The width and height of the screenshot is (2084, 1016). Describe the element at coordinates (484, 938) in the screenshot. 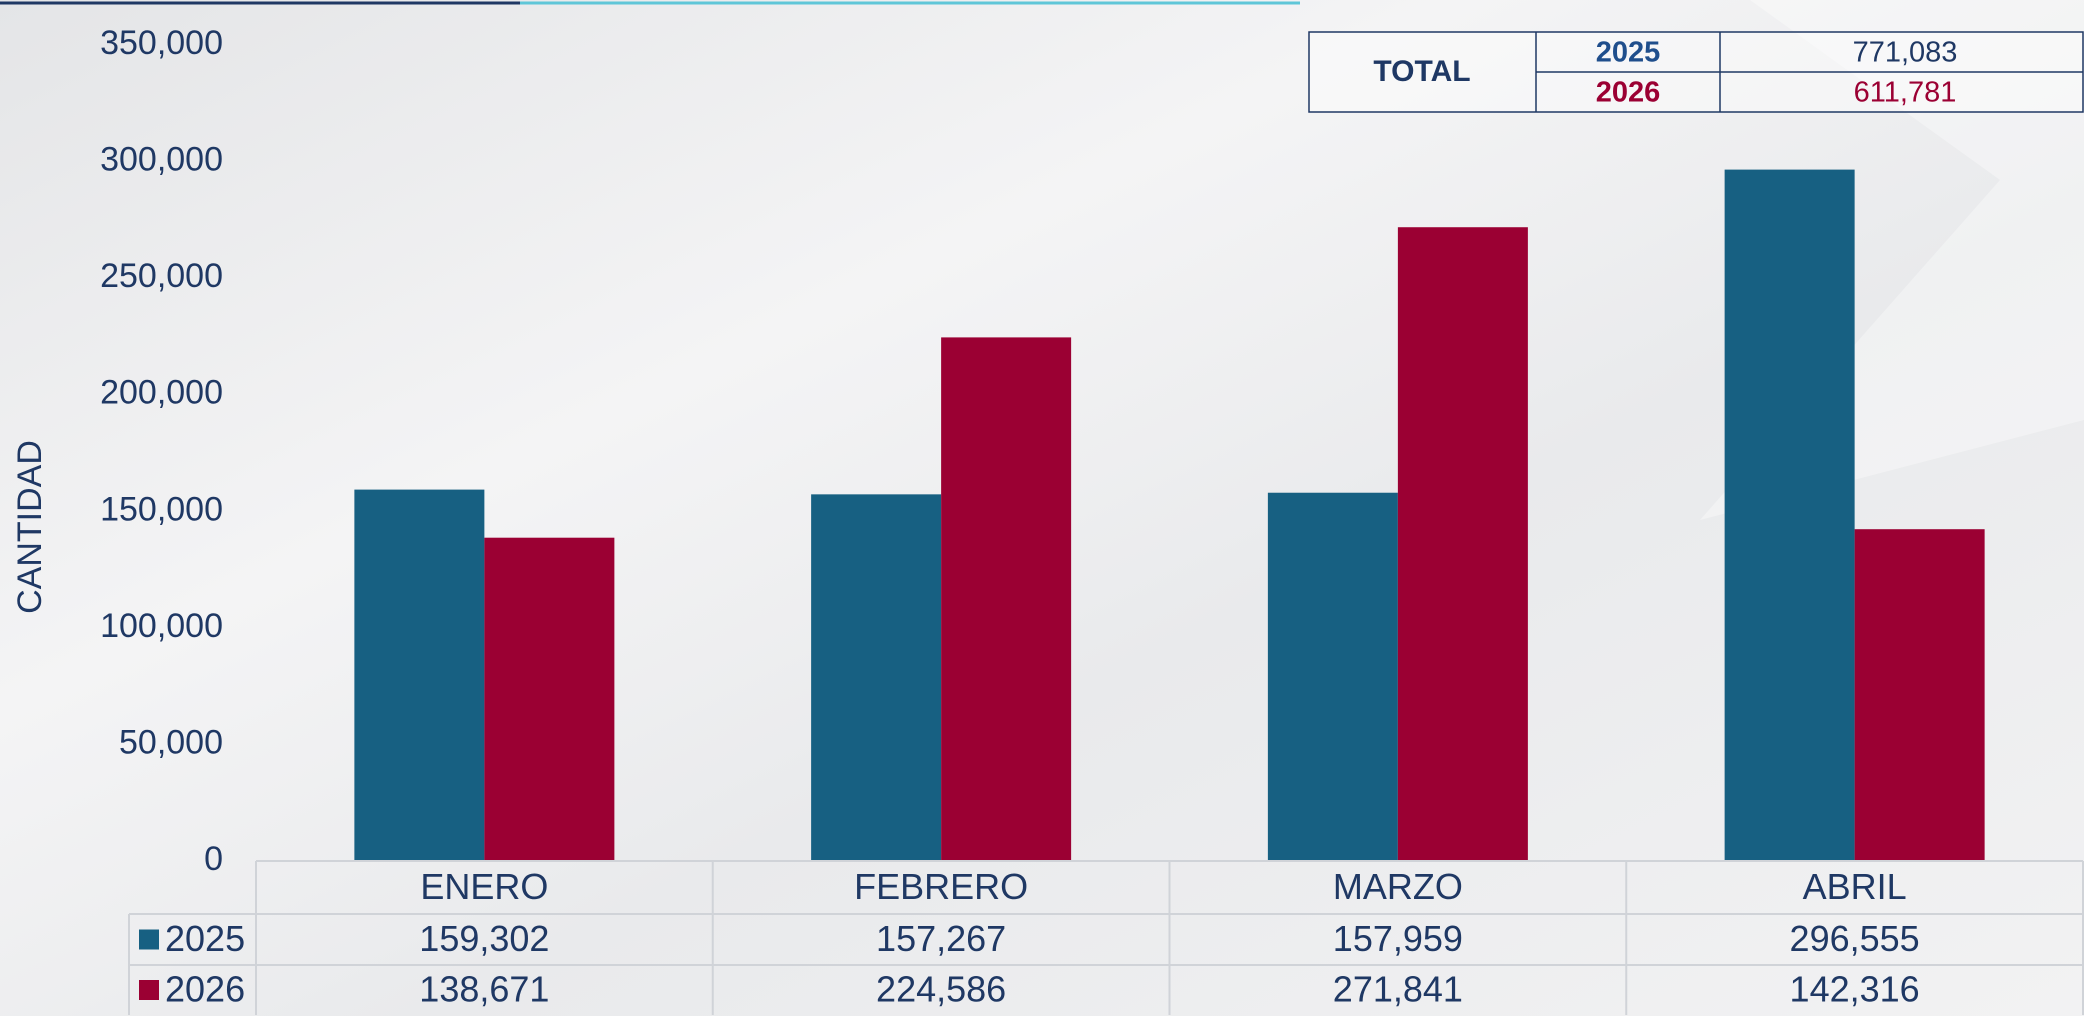

I see `table-value: 159,302` at that location.